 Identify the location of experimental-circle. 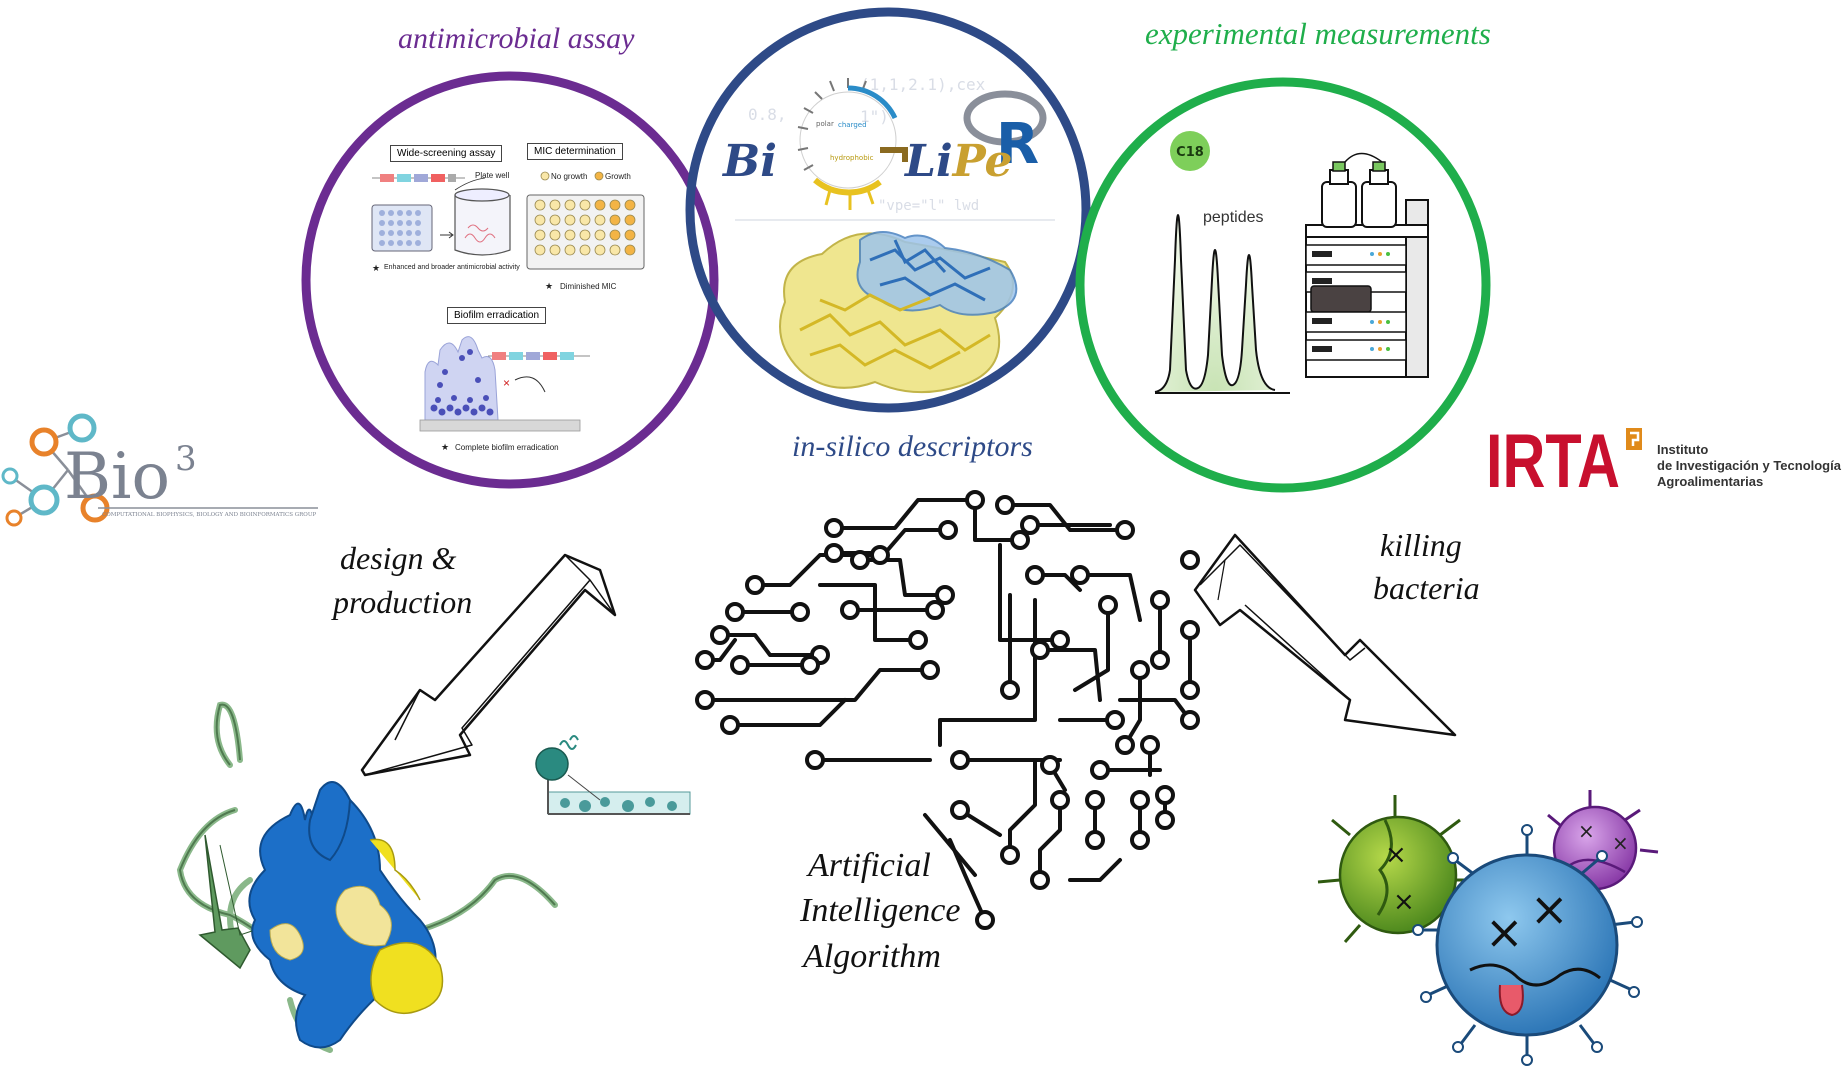
(1283, 285).